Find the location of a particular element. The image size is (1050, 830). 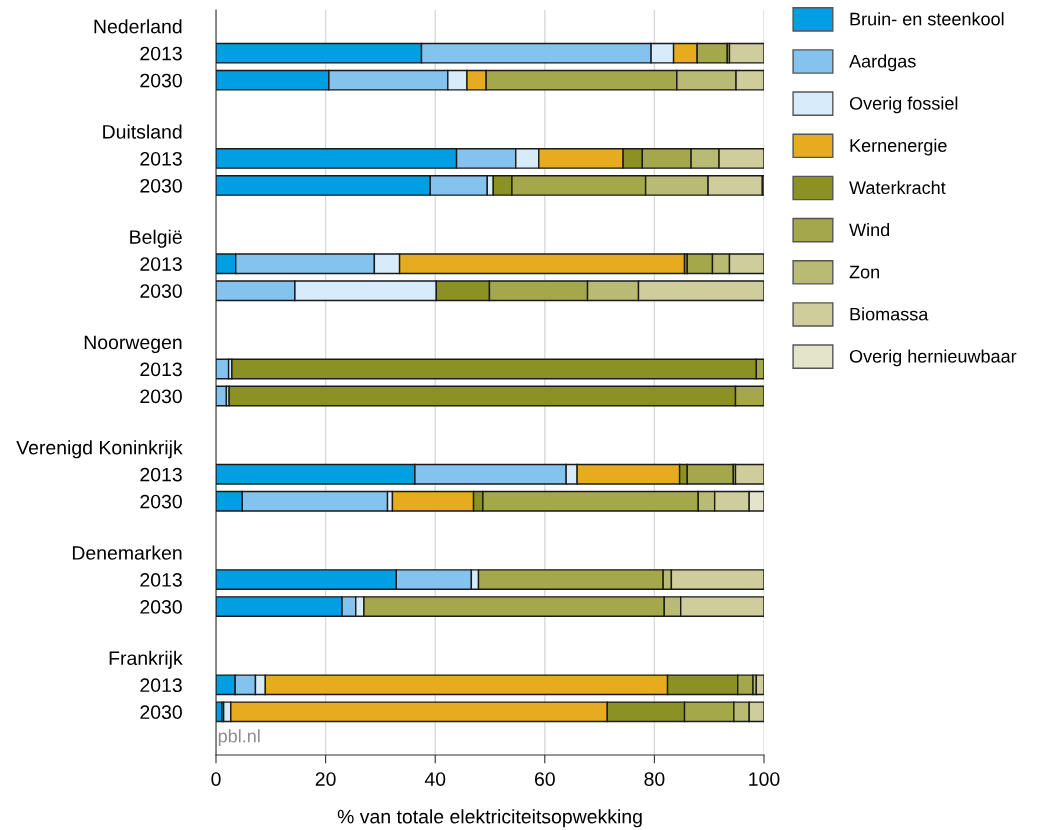

x-tick-label: 20 is located at coordinates (325, 779).